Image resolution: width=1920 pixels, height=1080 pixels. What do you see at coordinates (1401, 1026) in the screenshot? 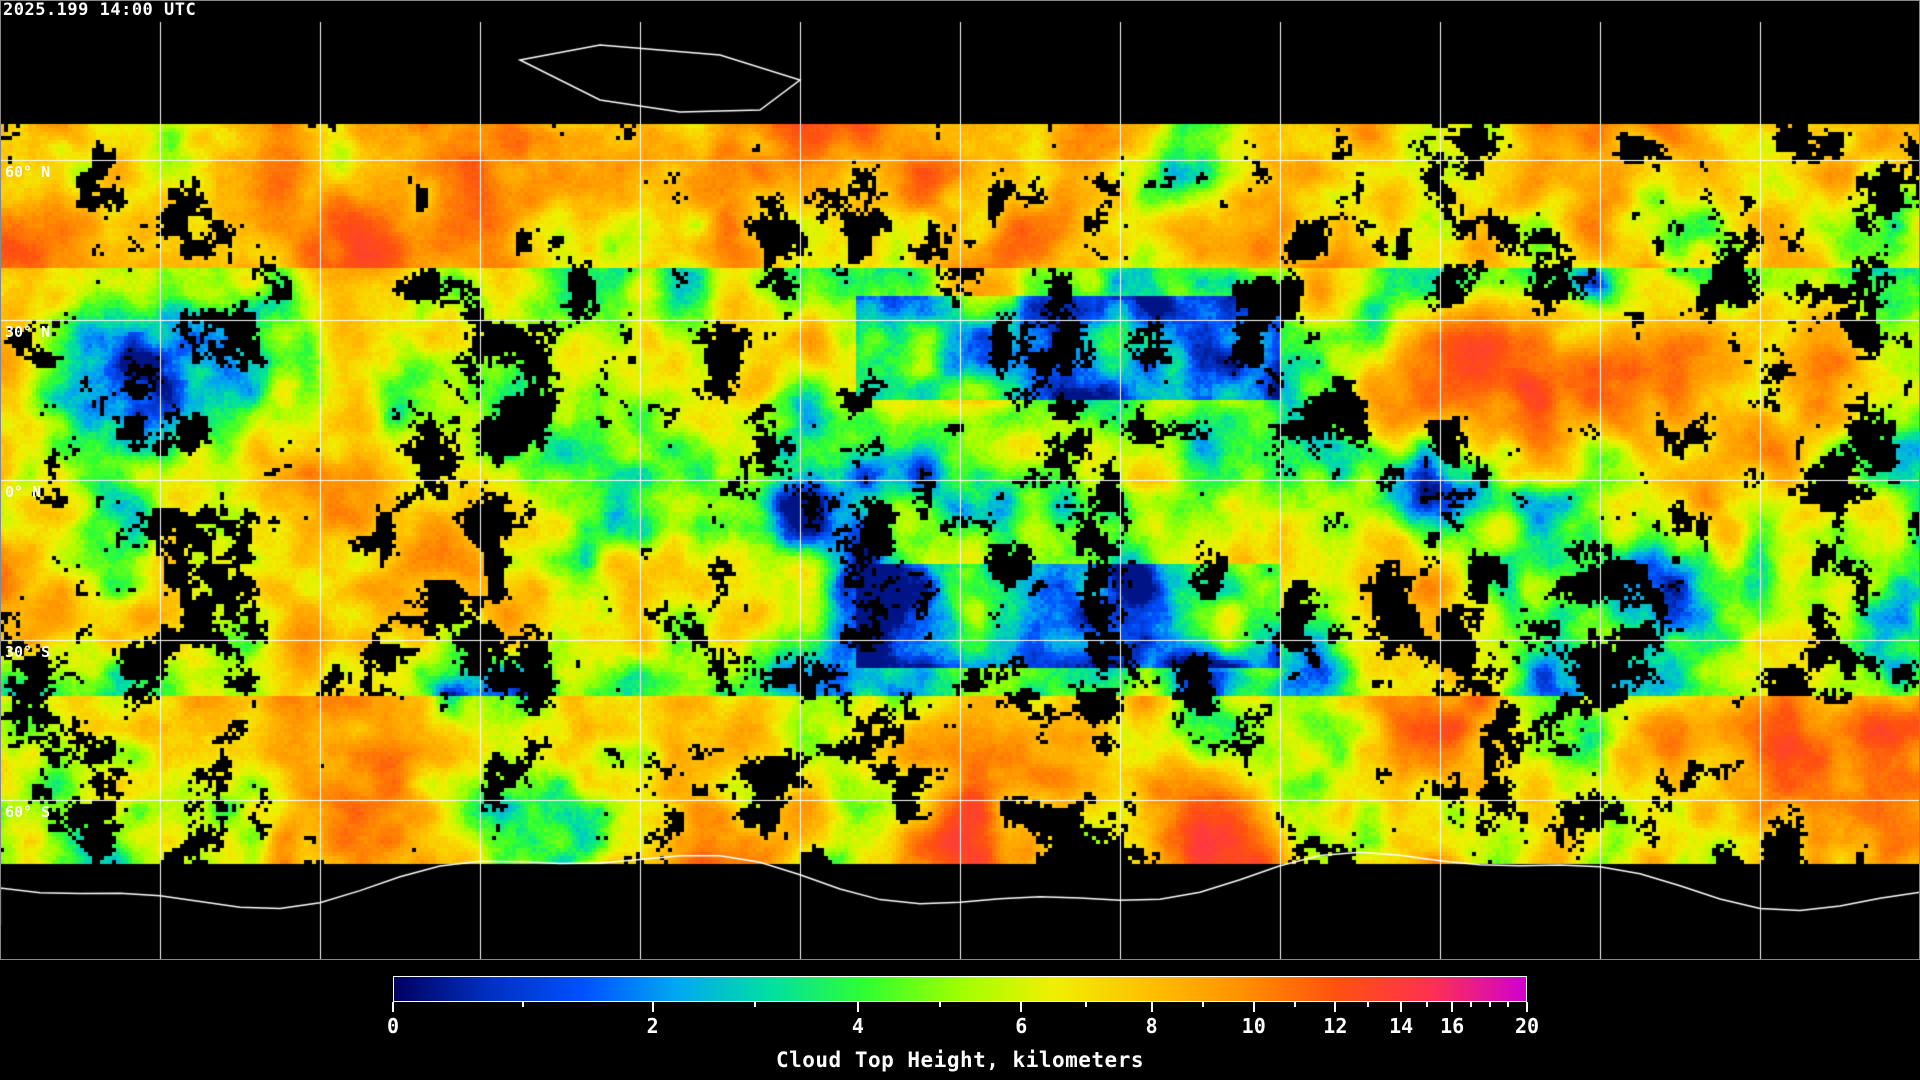
I see `colorbar-tick-label: 14` at bounding box center [1401, 1026].